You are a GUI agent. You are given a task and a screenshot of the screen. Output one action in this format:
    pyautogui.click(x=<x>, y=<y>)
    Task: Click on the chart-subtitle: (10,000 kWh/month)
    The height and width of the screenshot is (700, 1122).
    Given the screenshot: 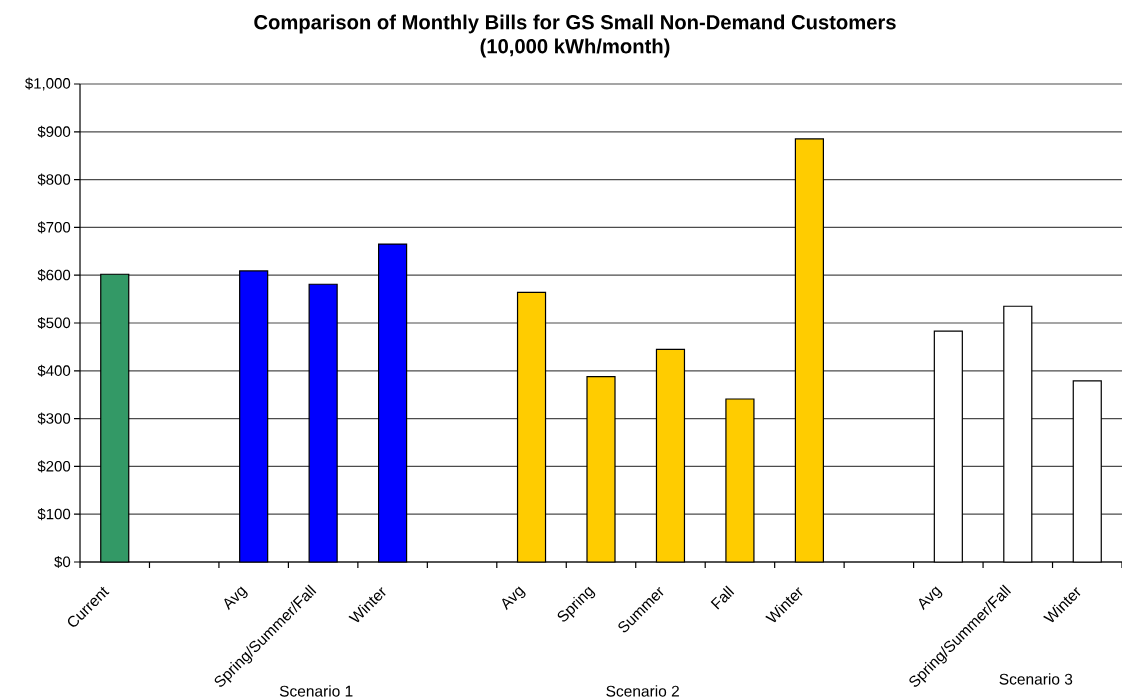 What is the action you would take?
    pyautogui.click(x=575, y=48)
    